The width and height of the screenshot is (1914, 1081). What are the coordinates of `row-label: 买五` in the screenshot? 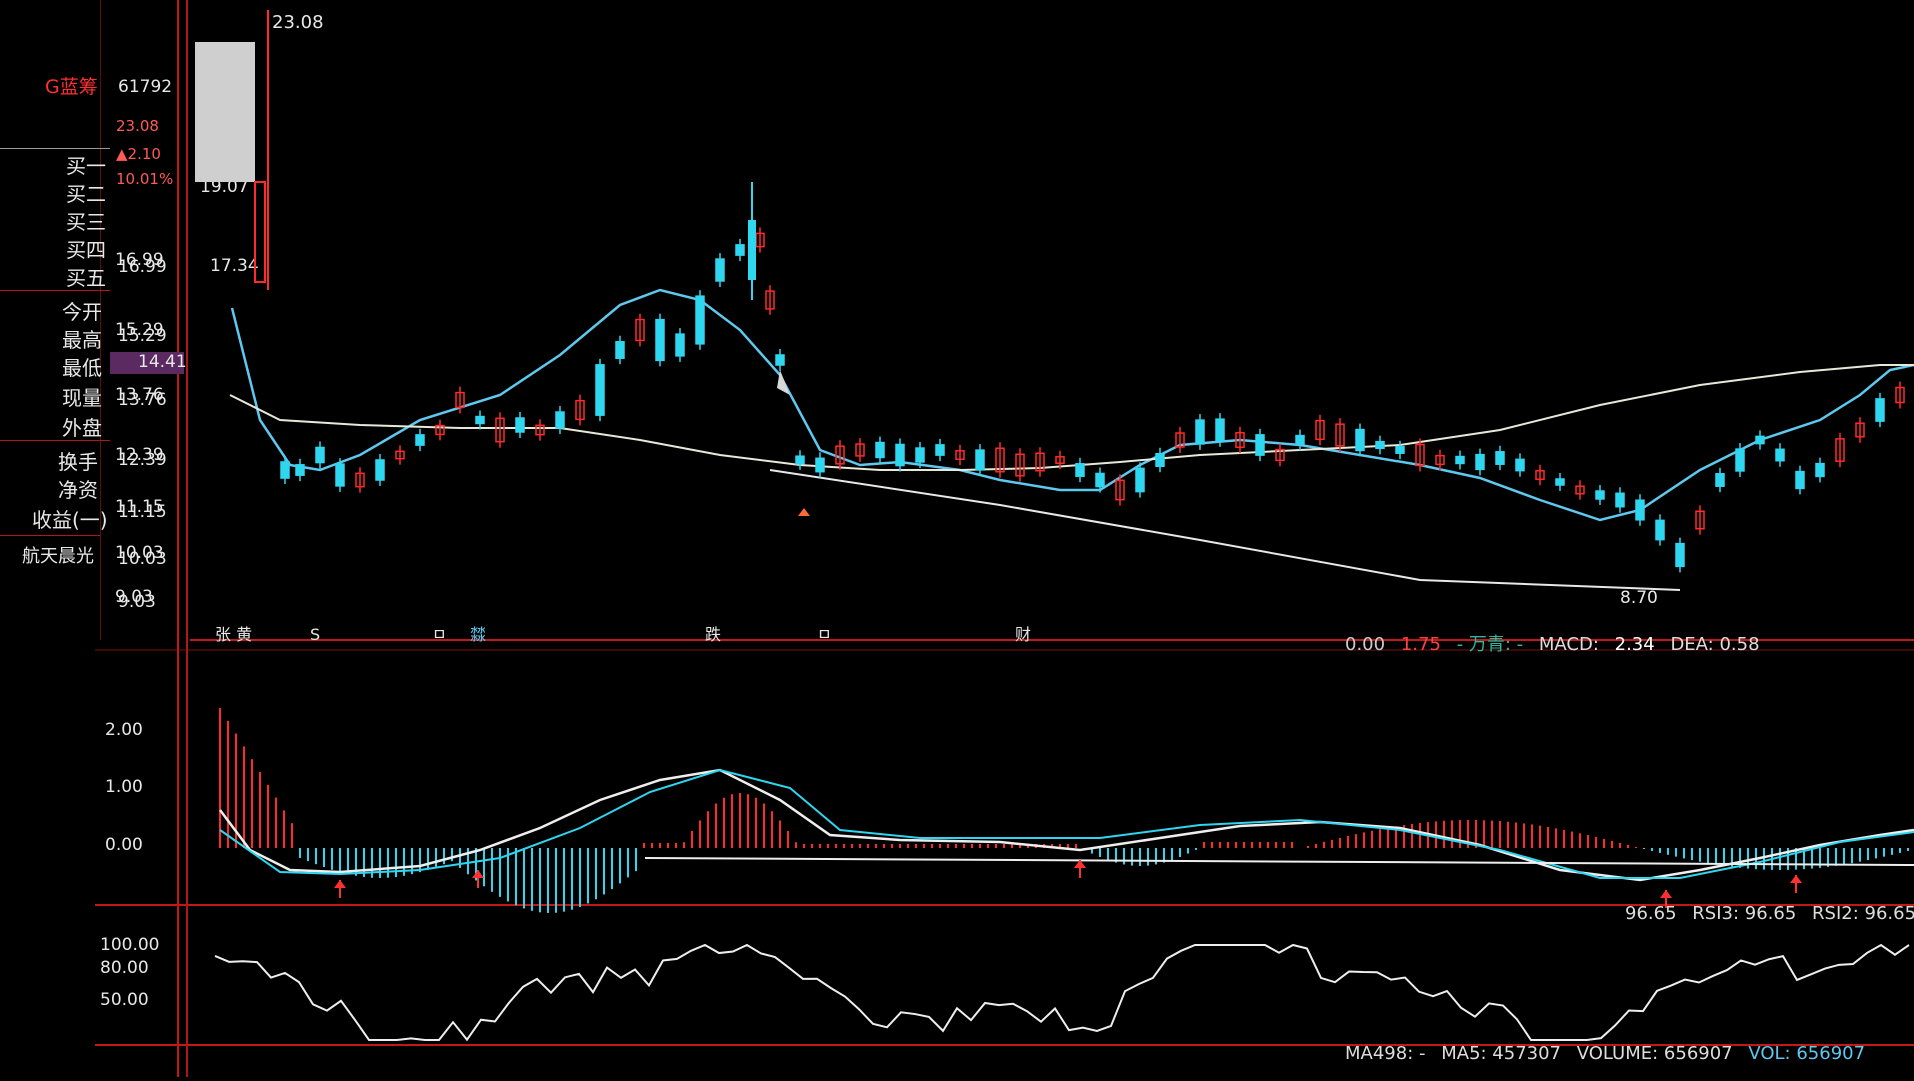 It's located at (86, 278).